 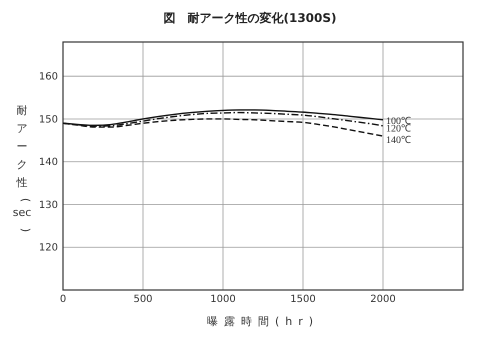 I want to click on y-tick-label: 160, so click(x=48, y=77).